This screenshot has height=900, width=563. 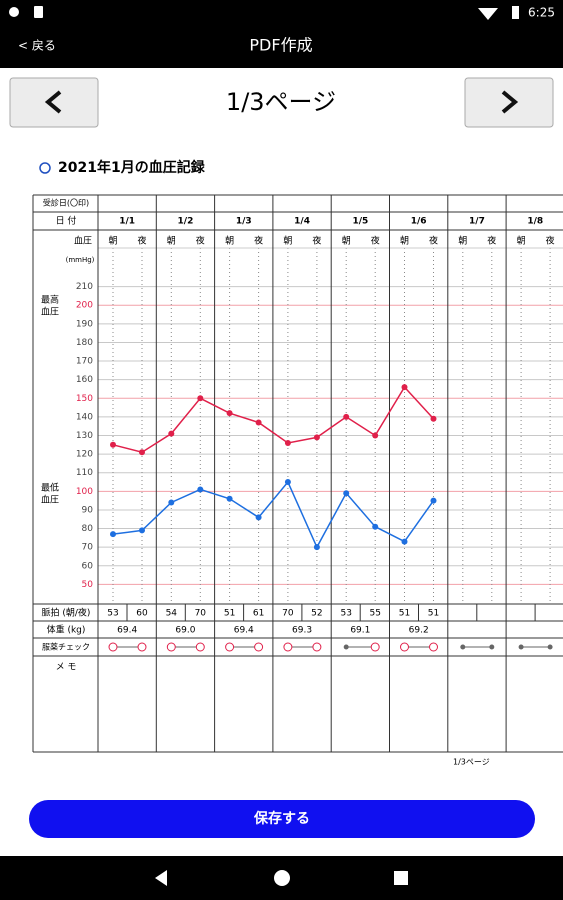 I want to click on wifi-icon, so click(x=488, y=14).